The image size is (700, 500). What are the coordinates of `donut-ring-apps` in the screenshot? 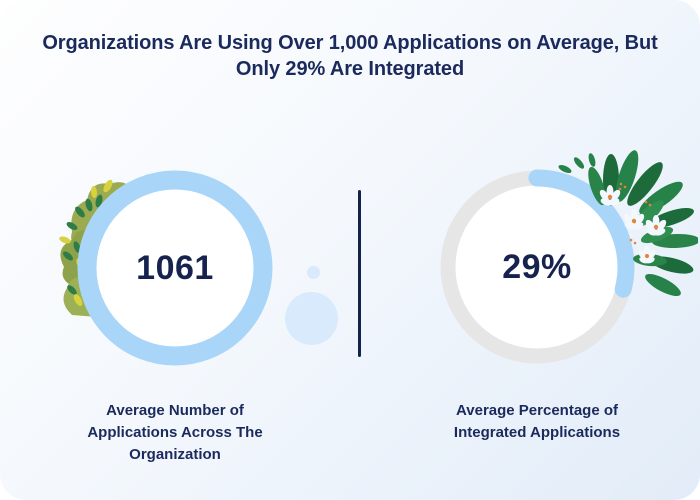 It's located at (175, 268).